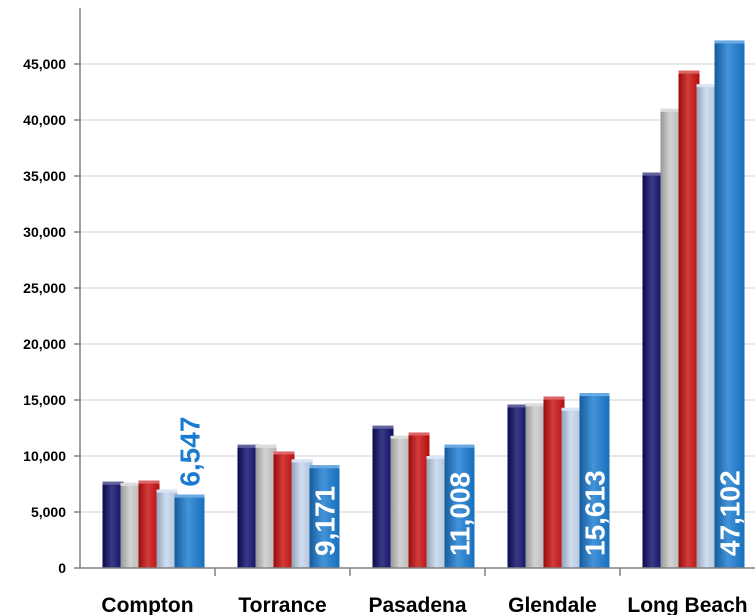 The height and width of the screenshot is (615, 755). I want to click on y-tick-label: 45,000, so click(44, 64).